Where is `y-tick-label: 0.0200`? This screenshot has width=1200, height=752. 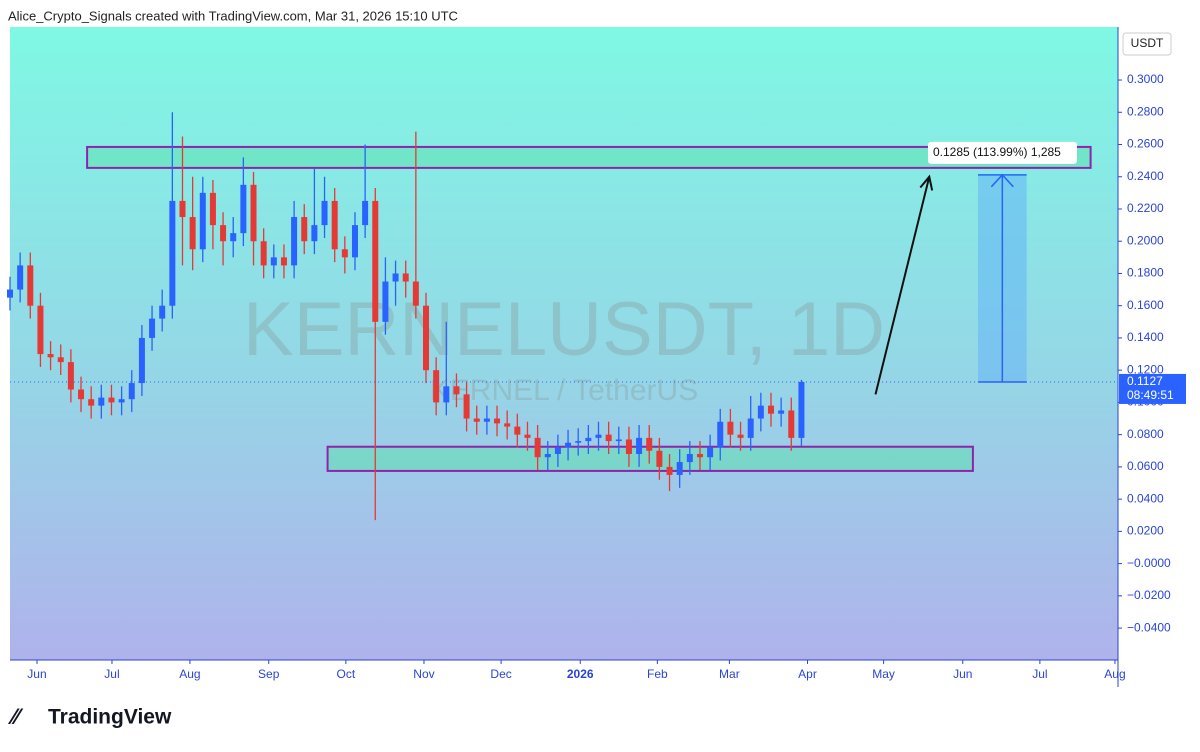 y-tick-label: 0.0200 is located at coordinates (1145, 531).